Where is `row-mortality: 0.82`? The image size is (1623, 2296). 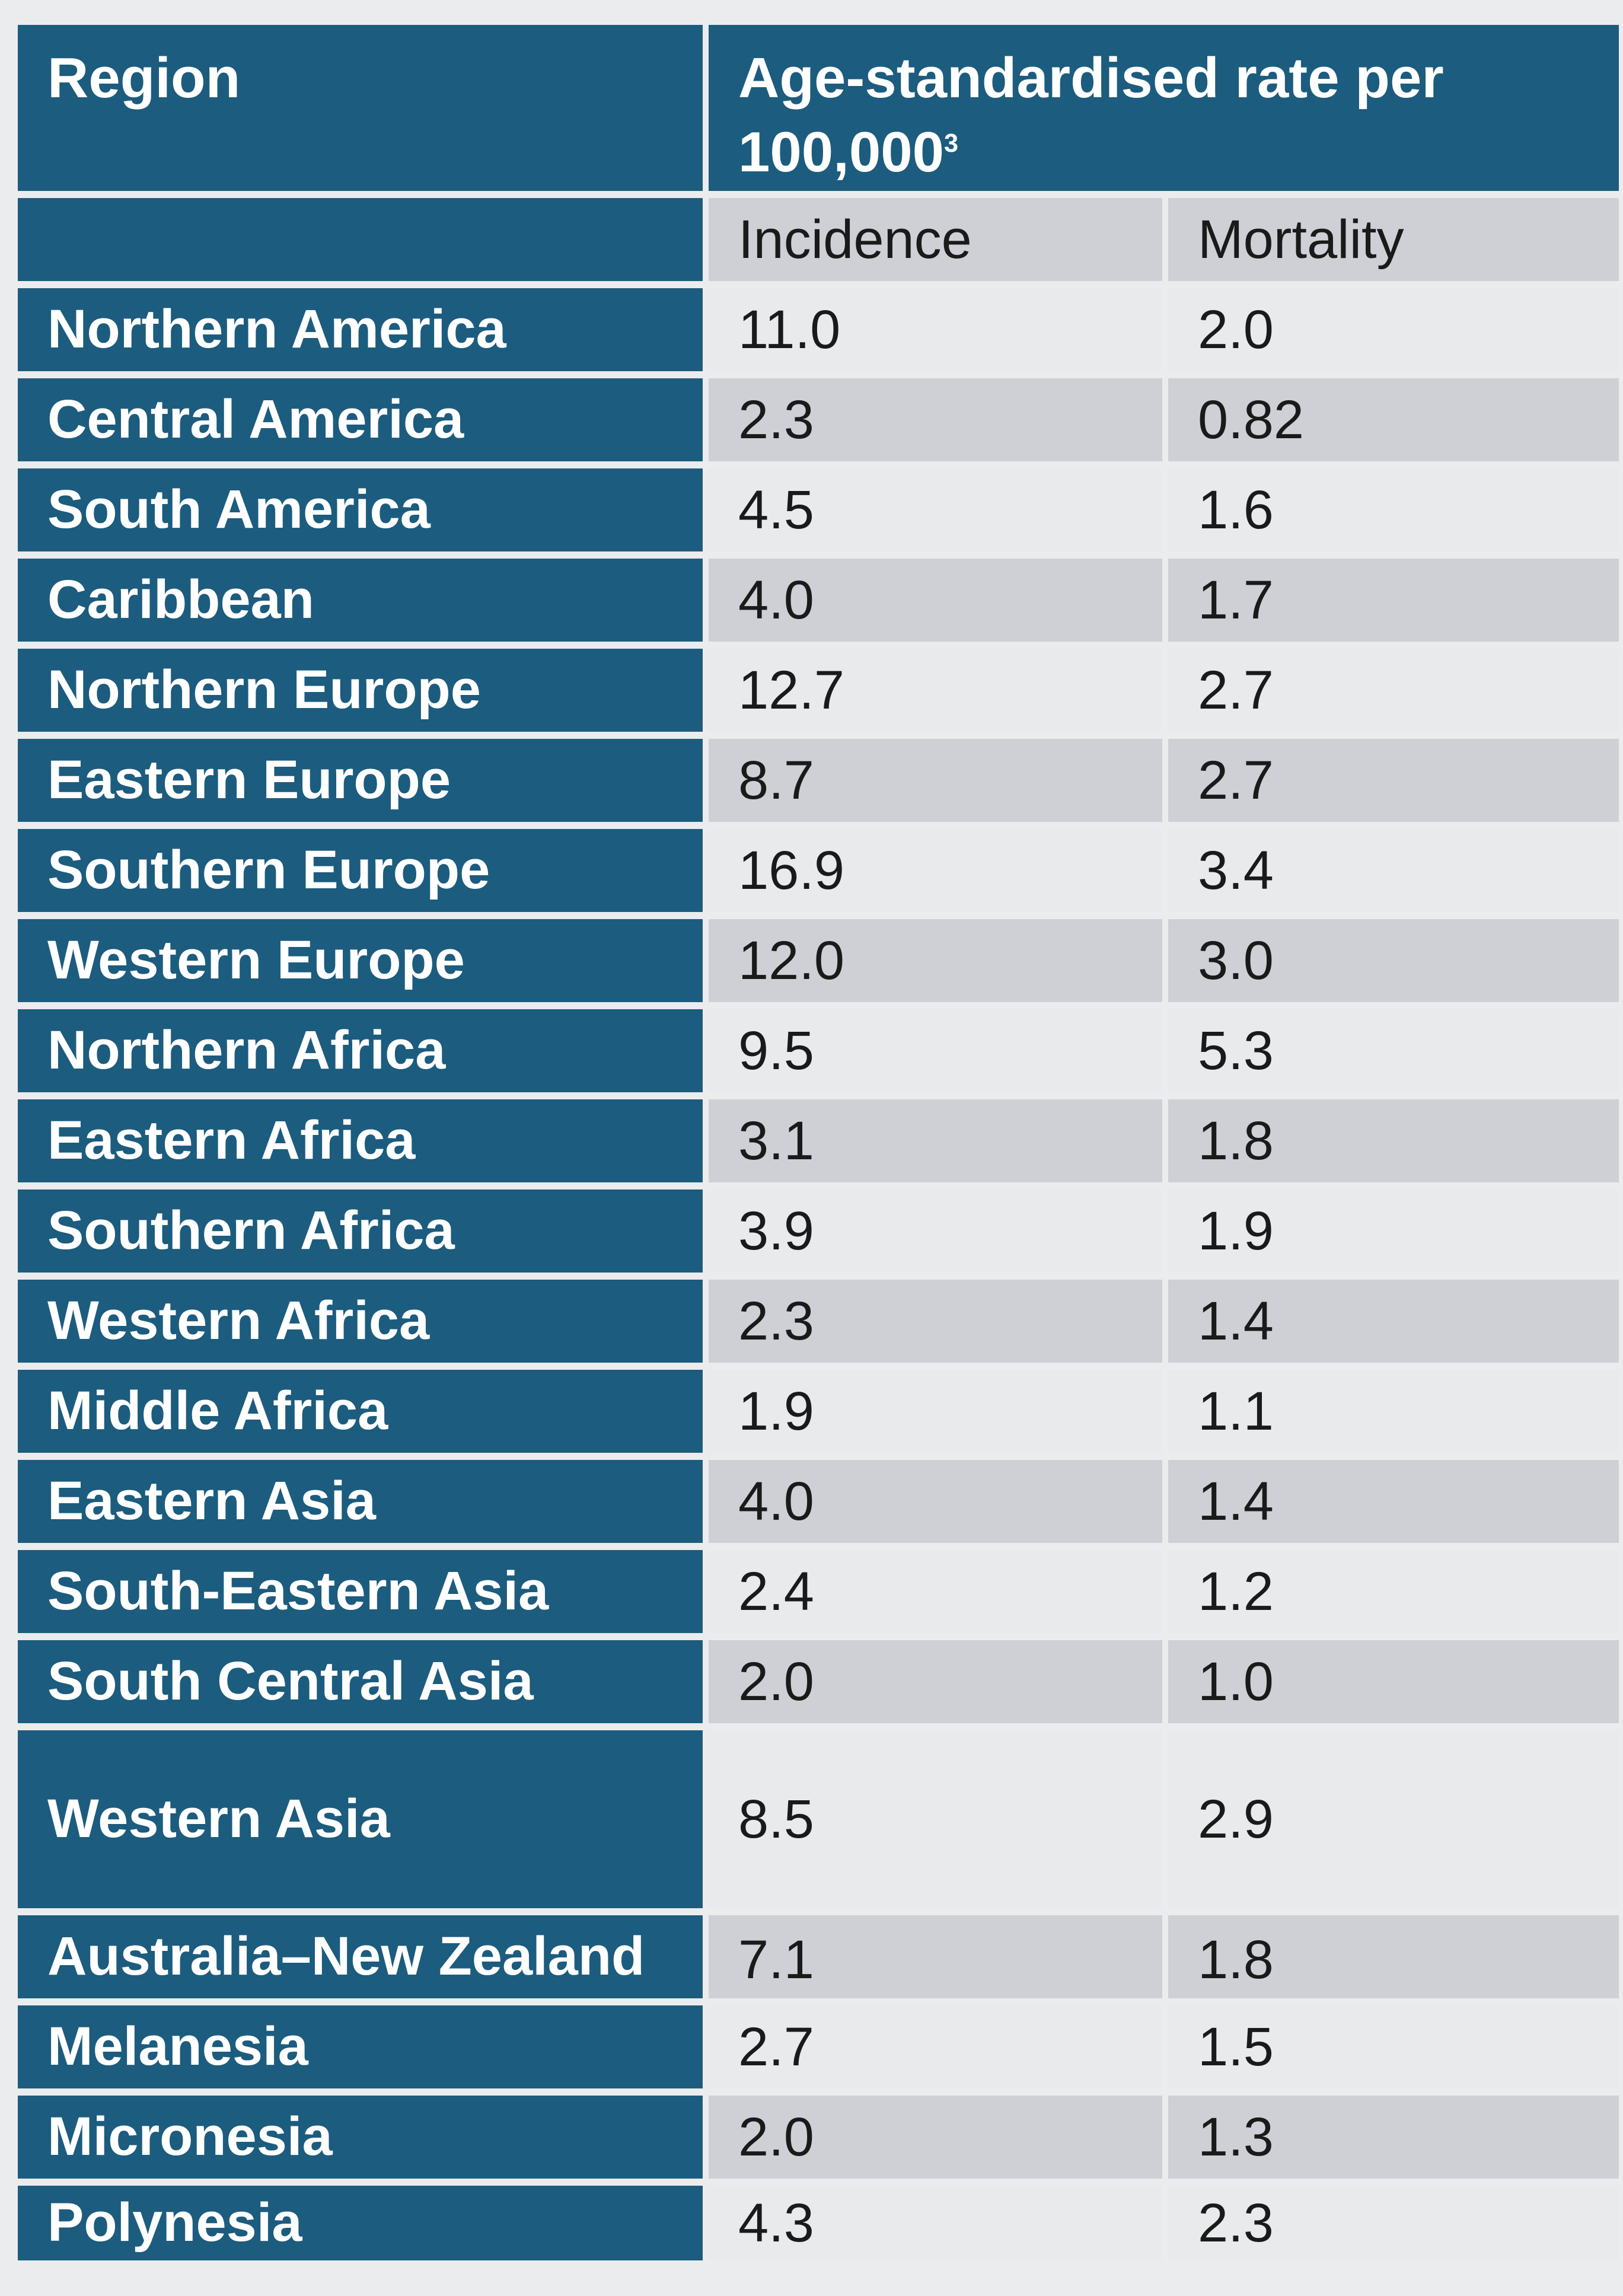 row-mortality: 0.82 is located at coordinates (1393, 419).